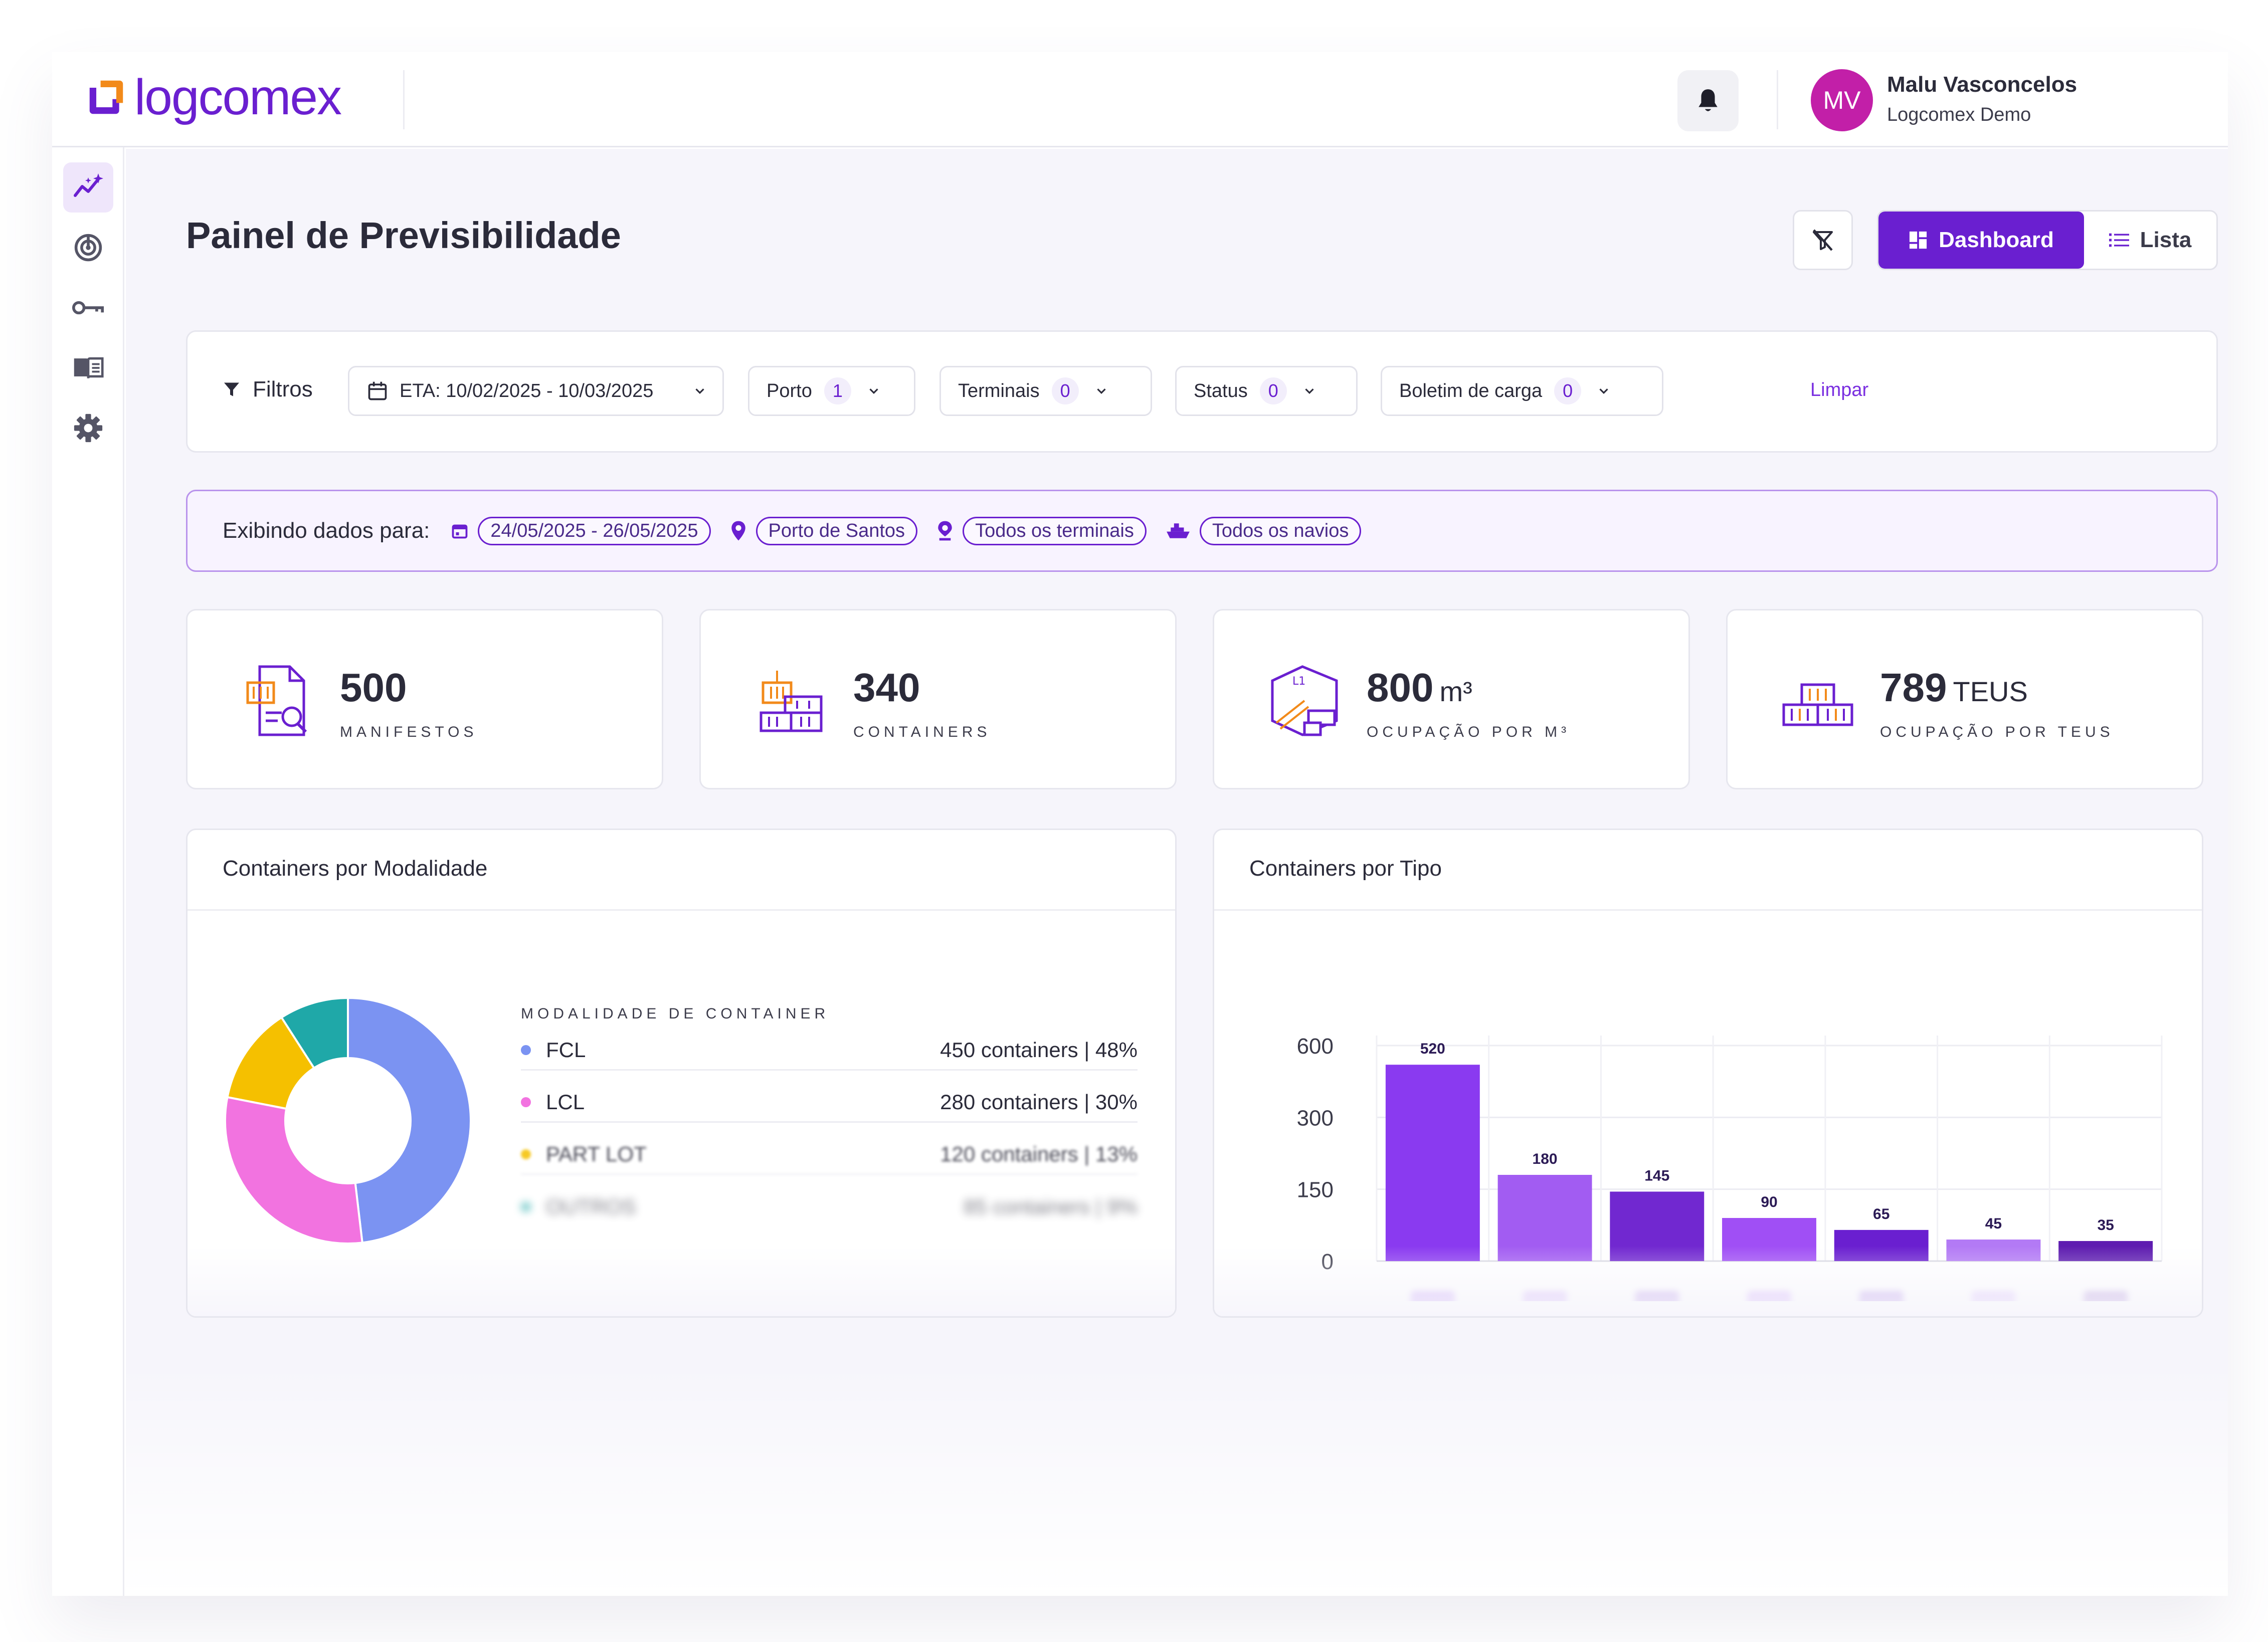 The width and height of the screenshot is (2268, 1642). Describe the element at coordinates (565, 1102) in the screenshot. I see `legend-name: LCL` at that location.